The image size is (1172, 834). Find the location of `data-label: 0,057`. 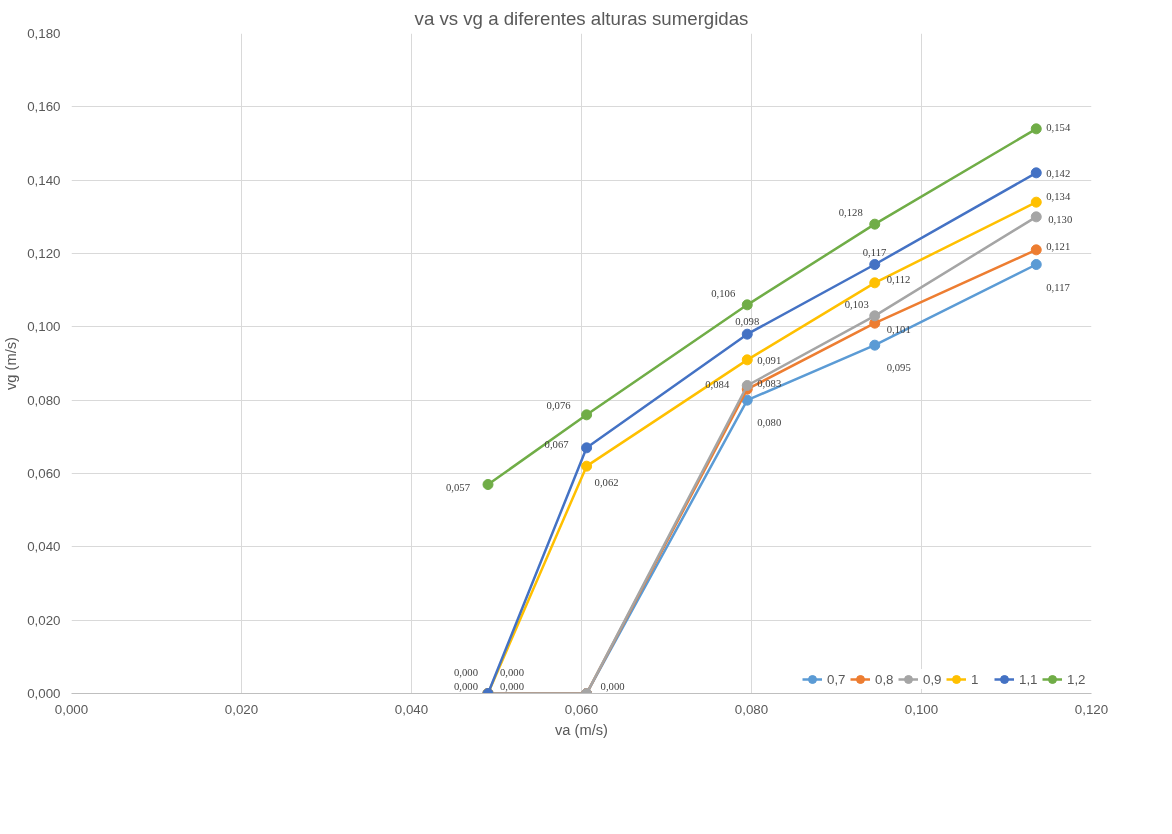

data-label: 0,057 is located at coordinates (458, 487).